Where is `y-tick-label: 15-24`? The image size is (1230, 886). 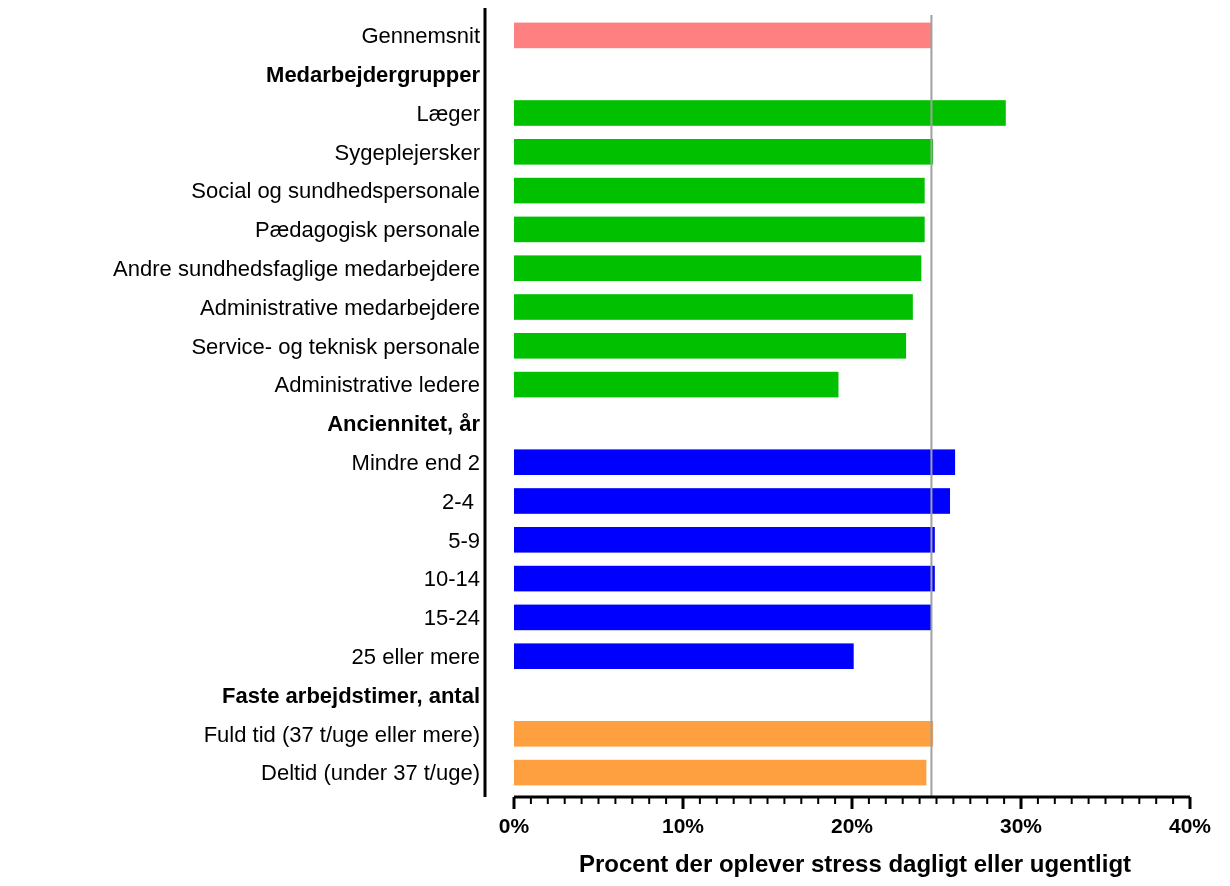 y-tick-label: 15-24 is located at coordinates (451, 618).